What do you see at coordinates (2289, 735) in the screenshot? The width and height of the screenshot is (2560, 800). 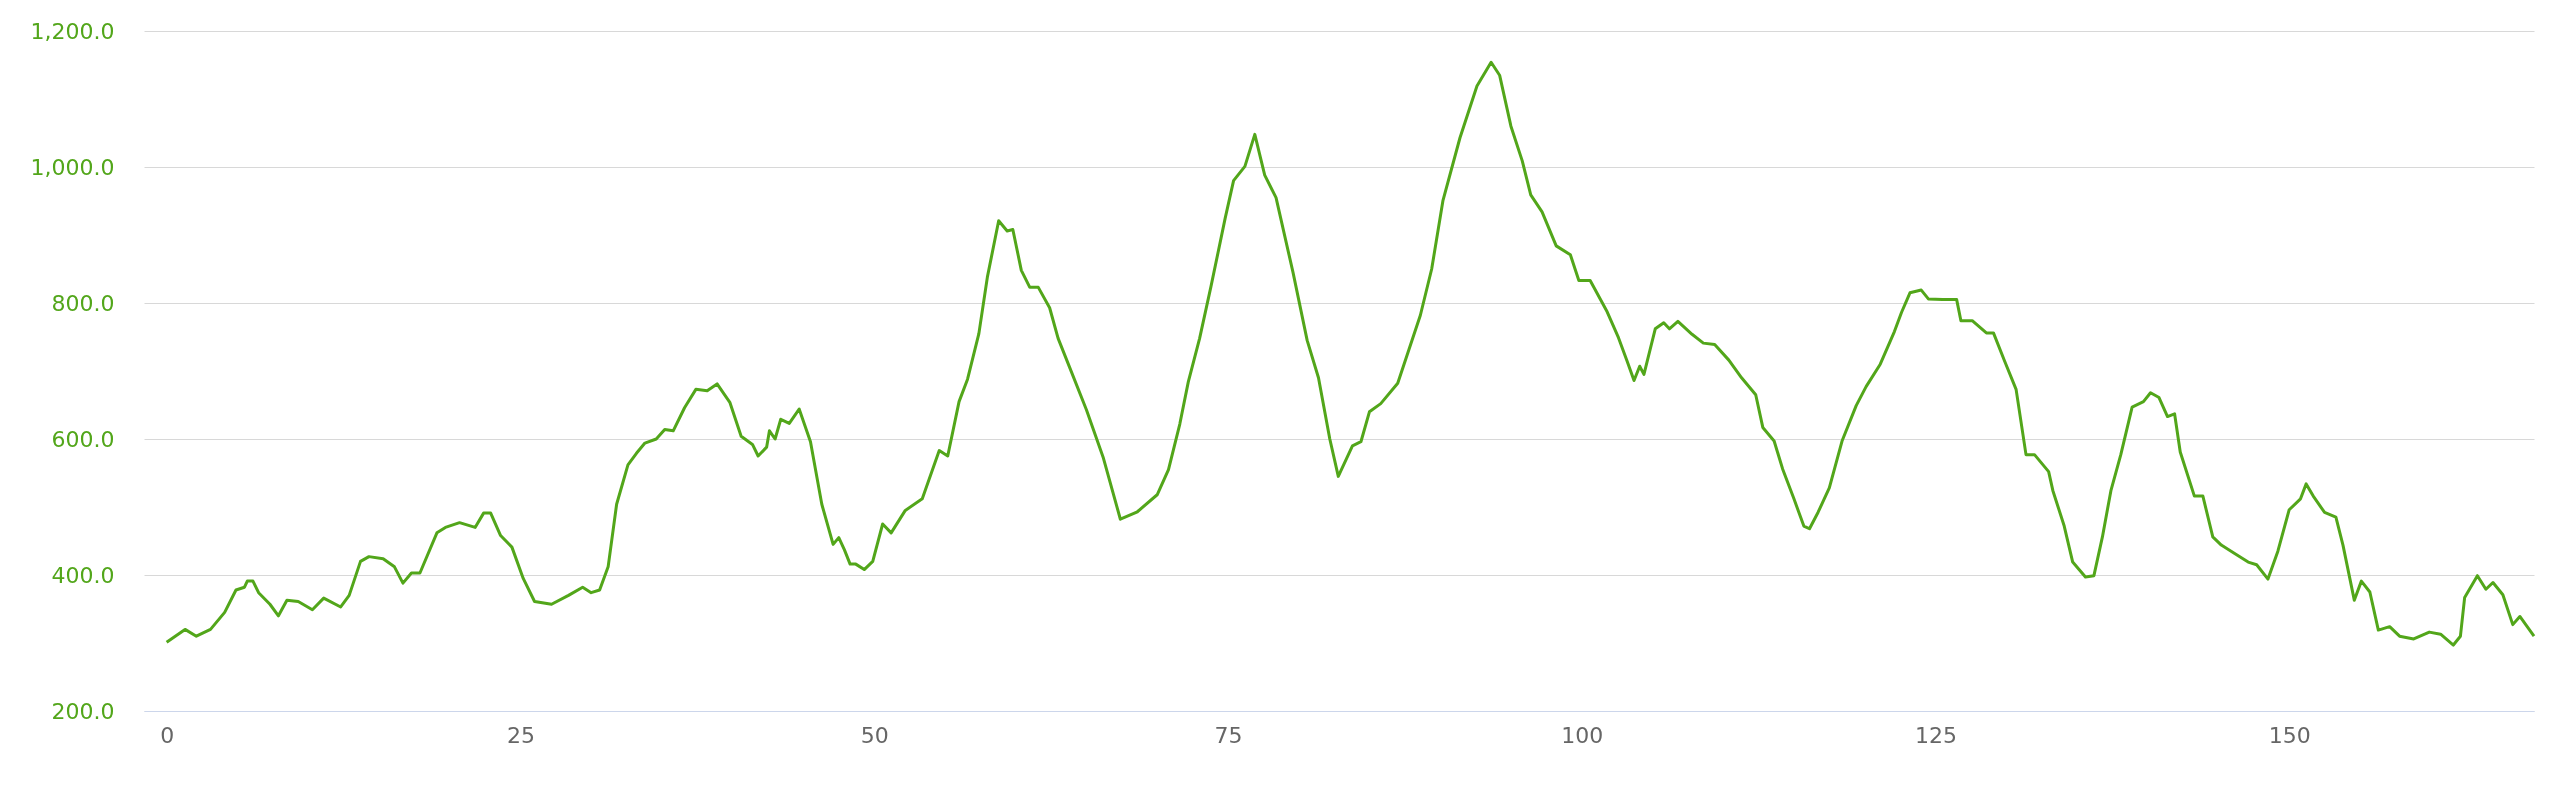 I see `x-tick-label: 150` at bounding box center [2289, 735].